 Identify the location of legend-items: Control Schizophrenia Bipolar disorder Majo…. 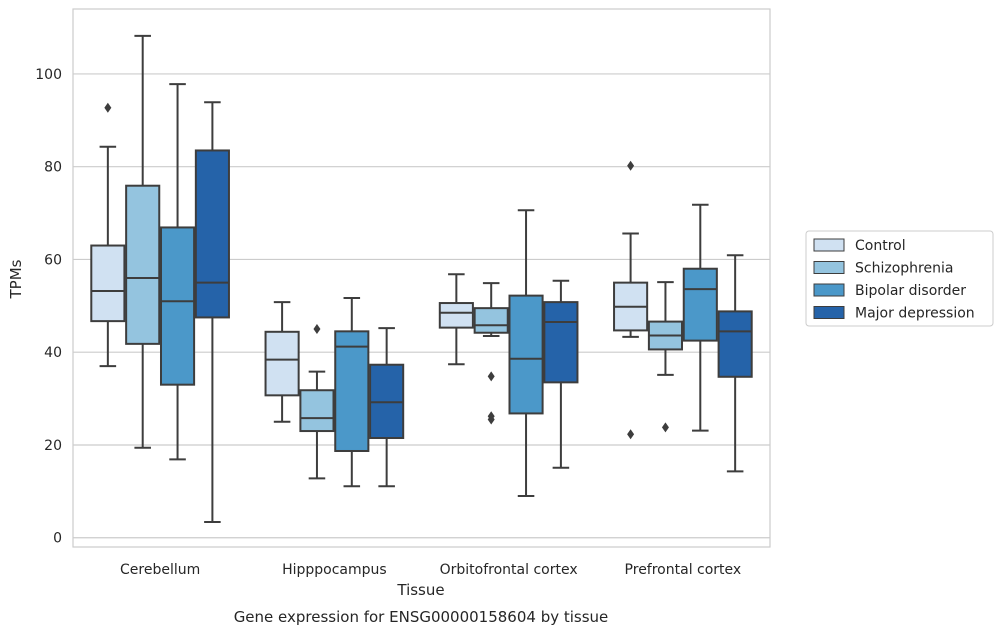
(894, 280).